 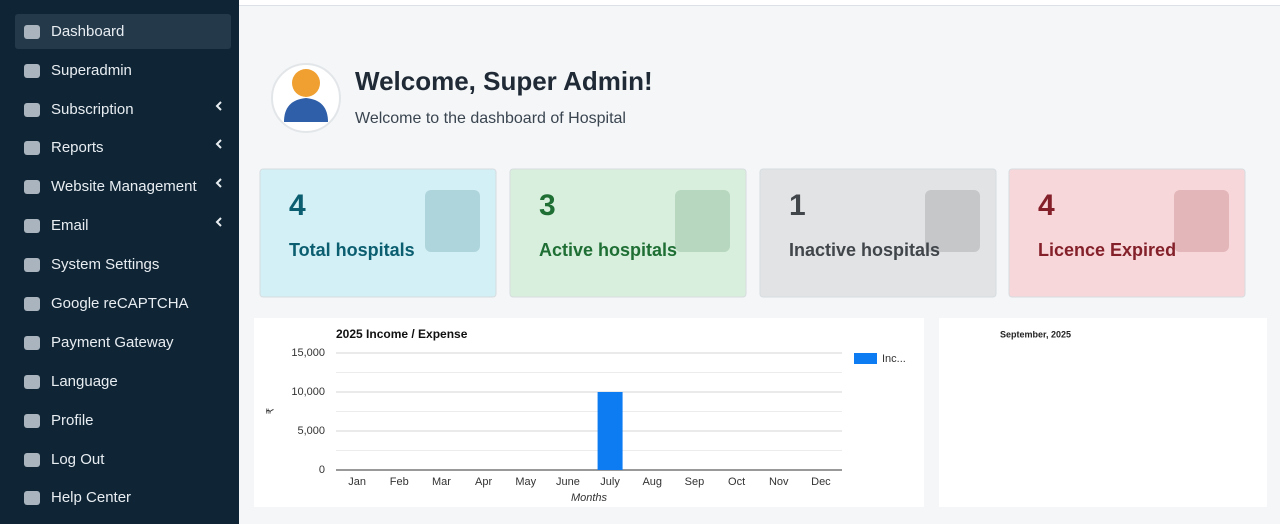 What do you see at coordinates (402, 334) in the screenshot?
I see `chart-title: 2025 Income / Expense` at bounding box center [402, 334].